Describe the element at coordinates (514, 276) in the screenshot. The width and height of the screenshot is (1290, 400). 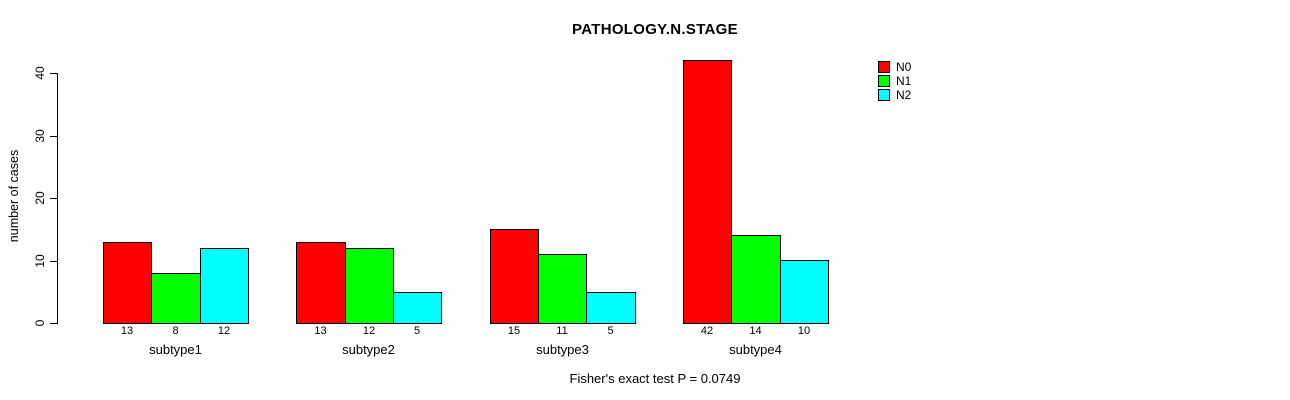
I see `bar-subtype3-N0` at that location.